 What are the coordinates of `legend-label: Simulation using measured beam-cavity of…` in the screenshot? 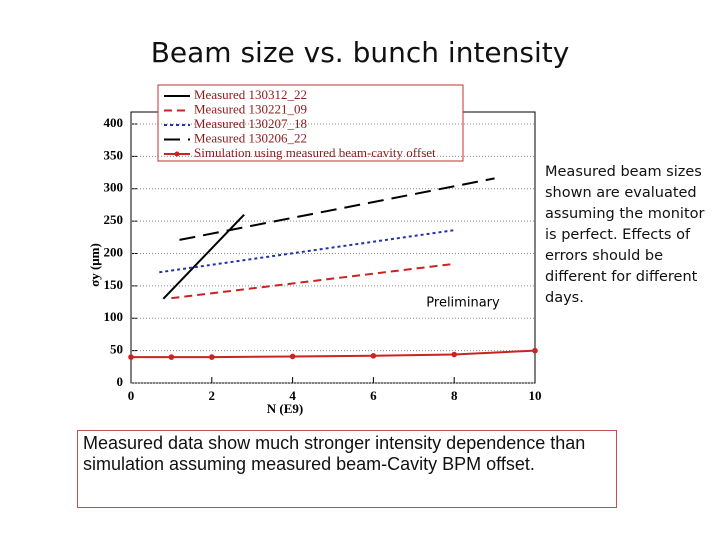 It's located at (315, 152).